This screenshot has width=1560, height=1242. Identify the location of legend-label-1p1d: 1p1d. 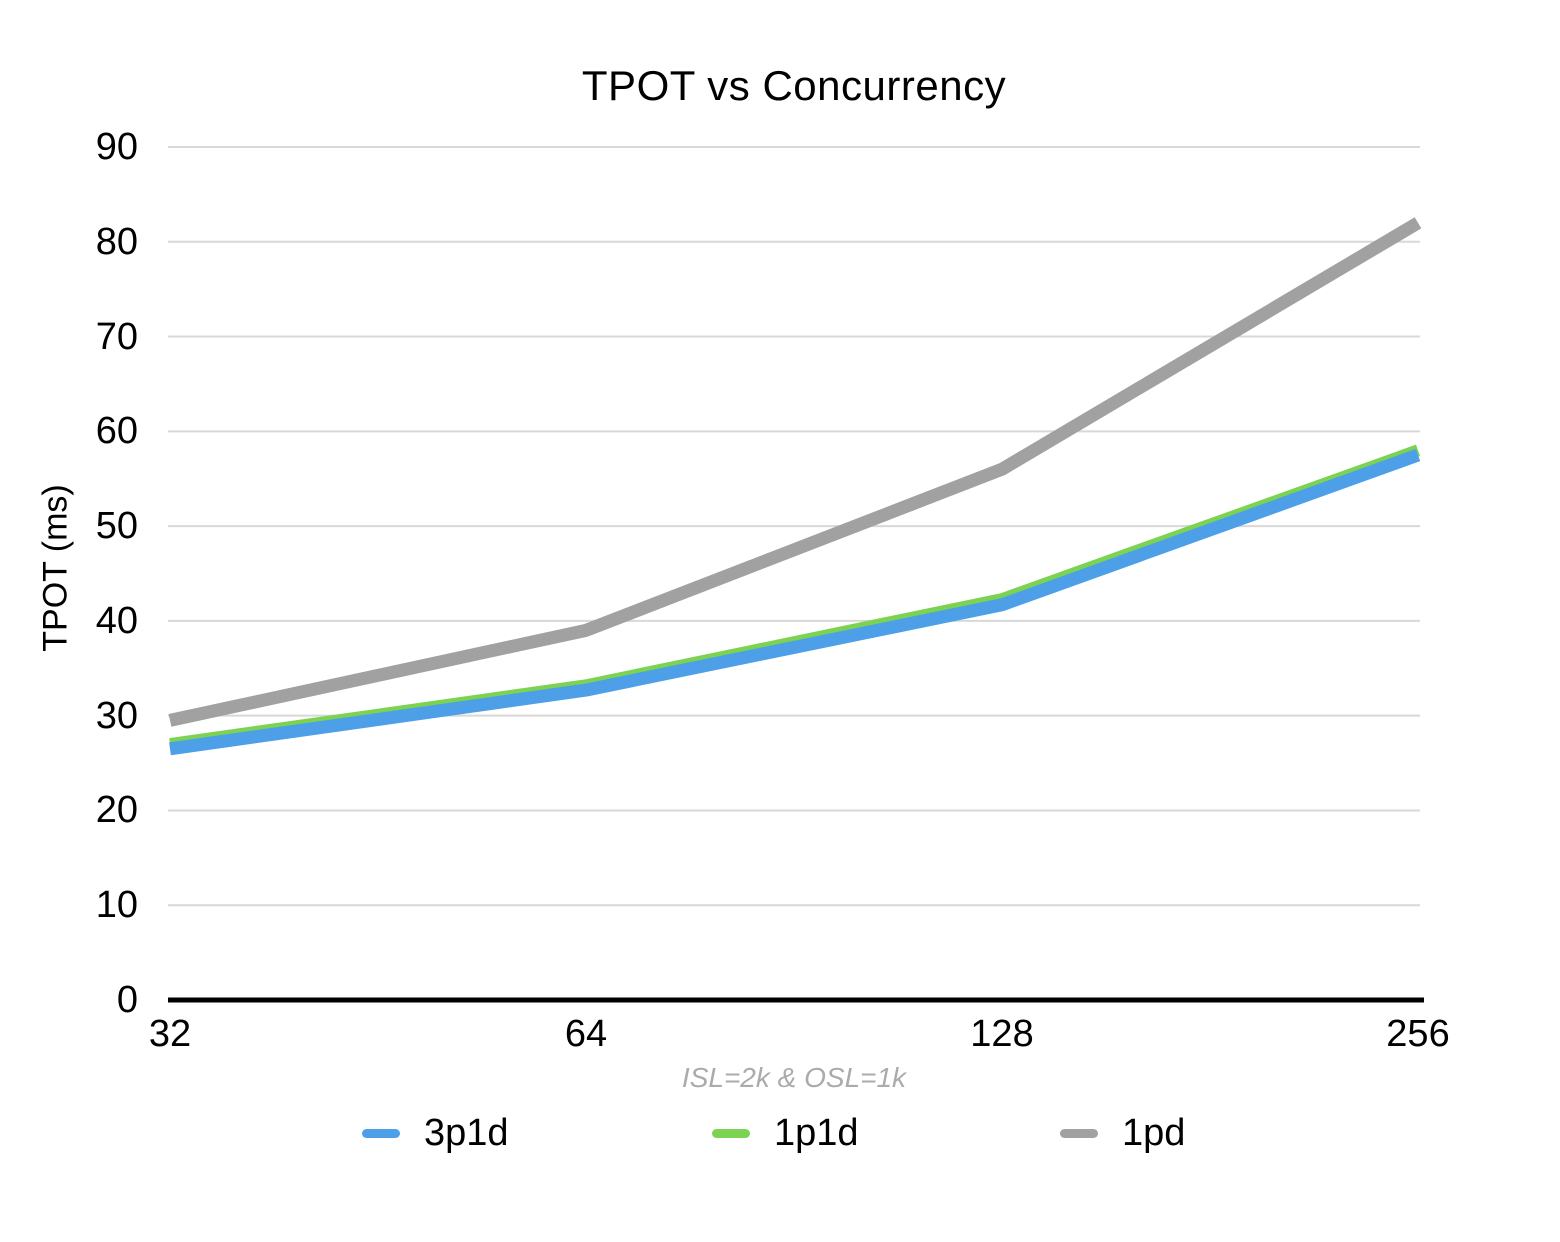
(816, 1132).